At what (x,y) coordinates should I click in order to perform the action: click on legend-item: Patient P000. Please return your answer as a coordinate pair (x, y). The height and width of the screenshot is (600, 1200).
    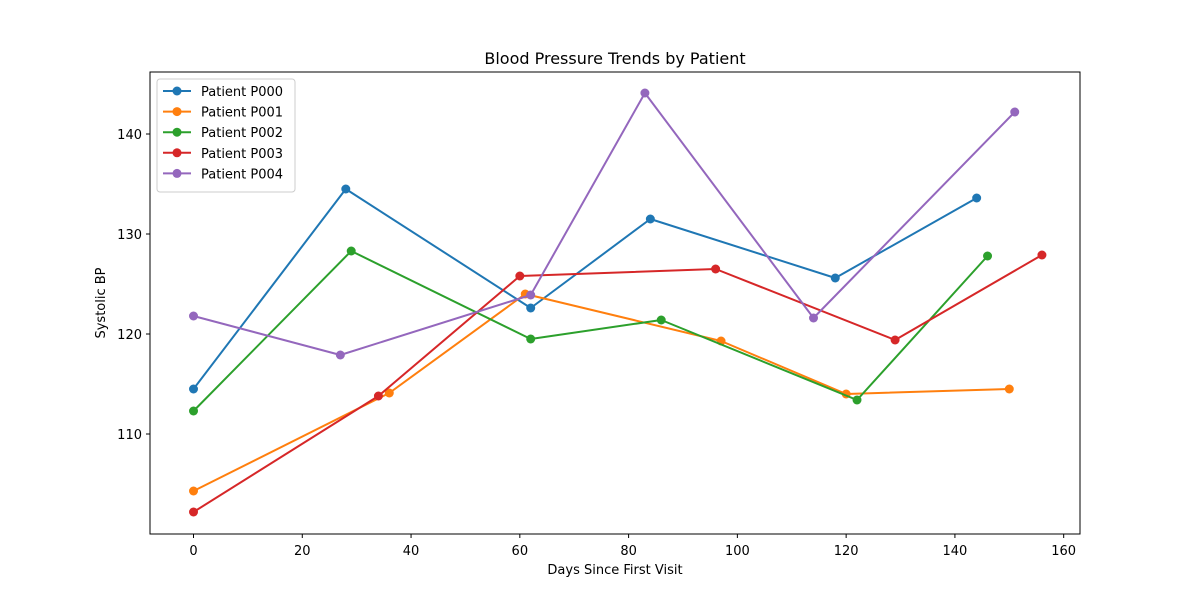
    Looking at the image, I should click on (223, 92).